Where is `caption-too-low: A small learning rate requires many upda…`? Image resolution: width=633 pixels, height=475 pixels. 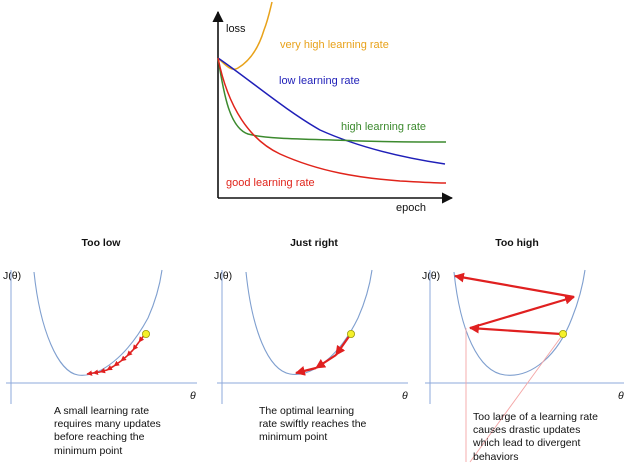
caption-too-low: A small learning rate requires many upda… is located at coordinates (107, 431).